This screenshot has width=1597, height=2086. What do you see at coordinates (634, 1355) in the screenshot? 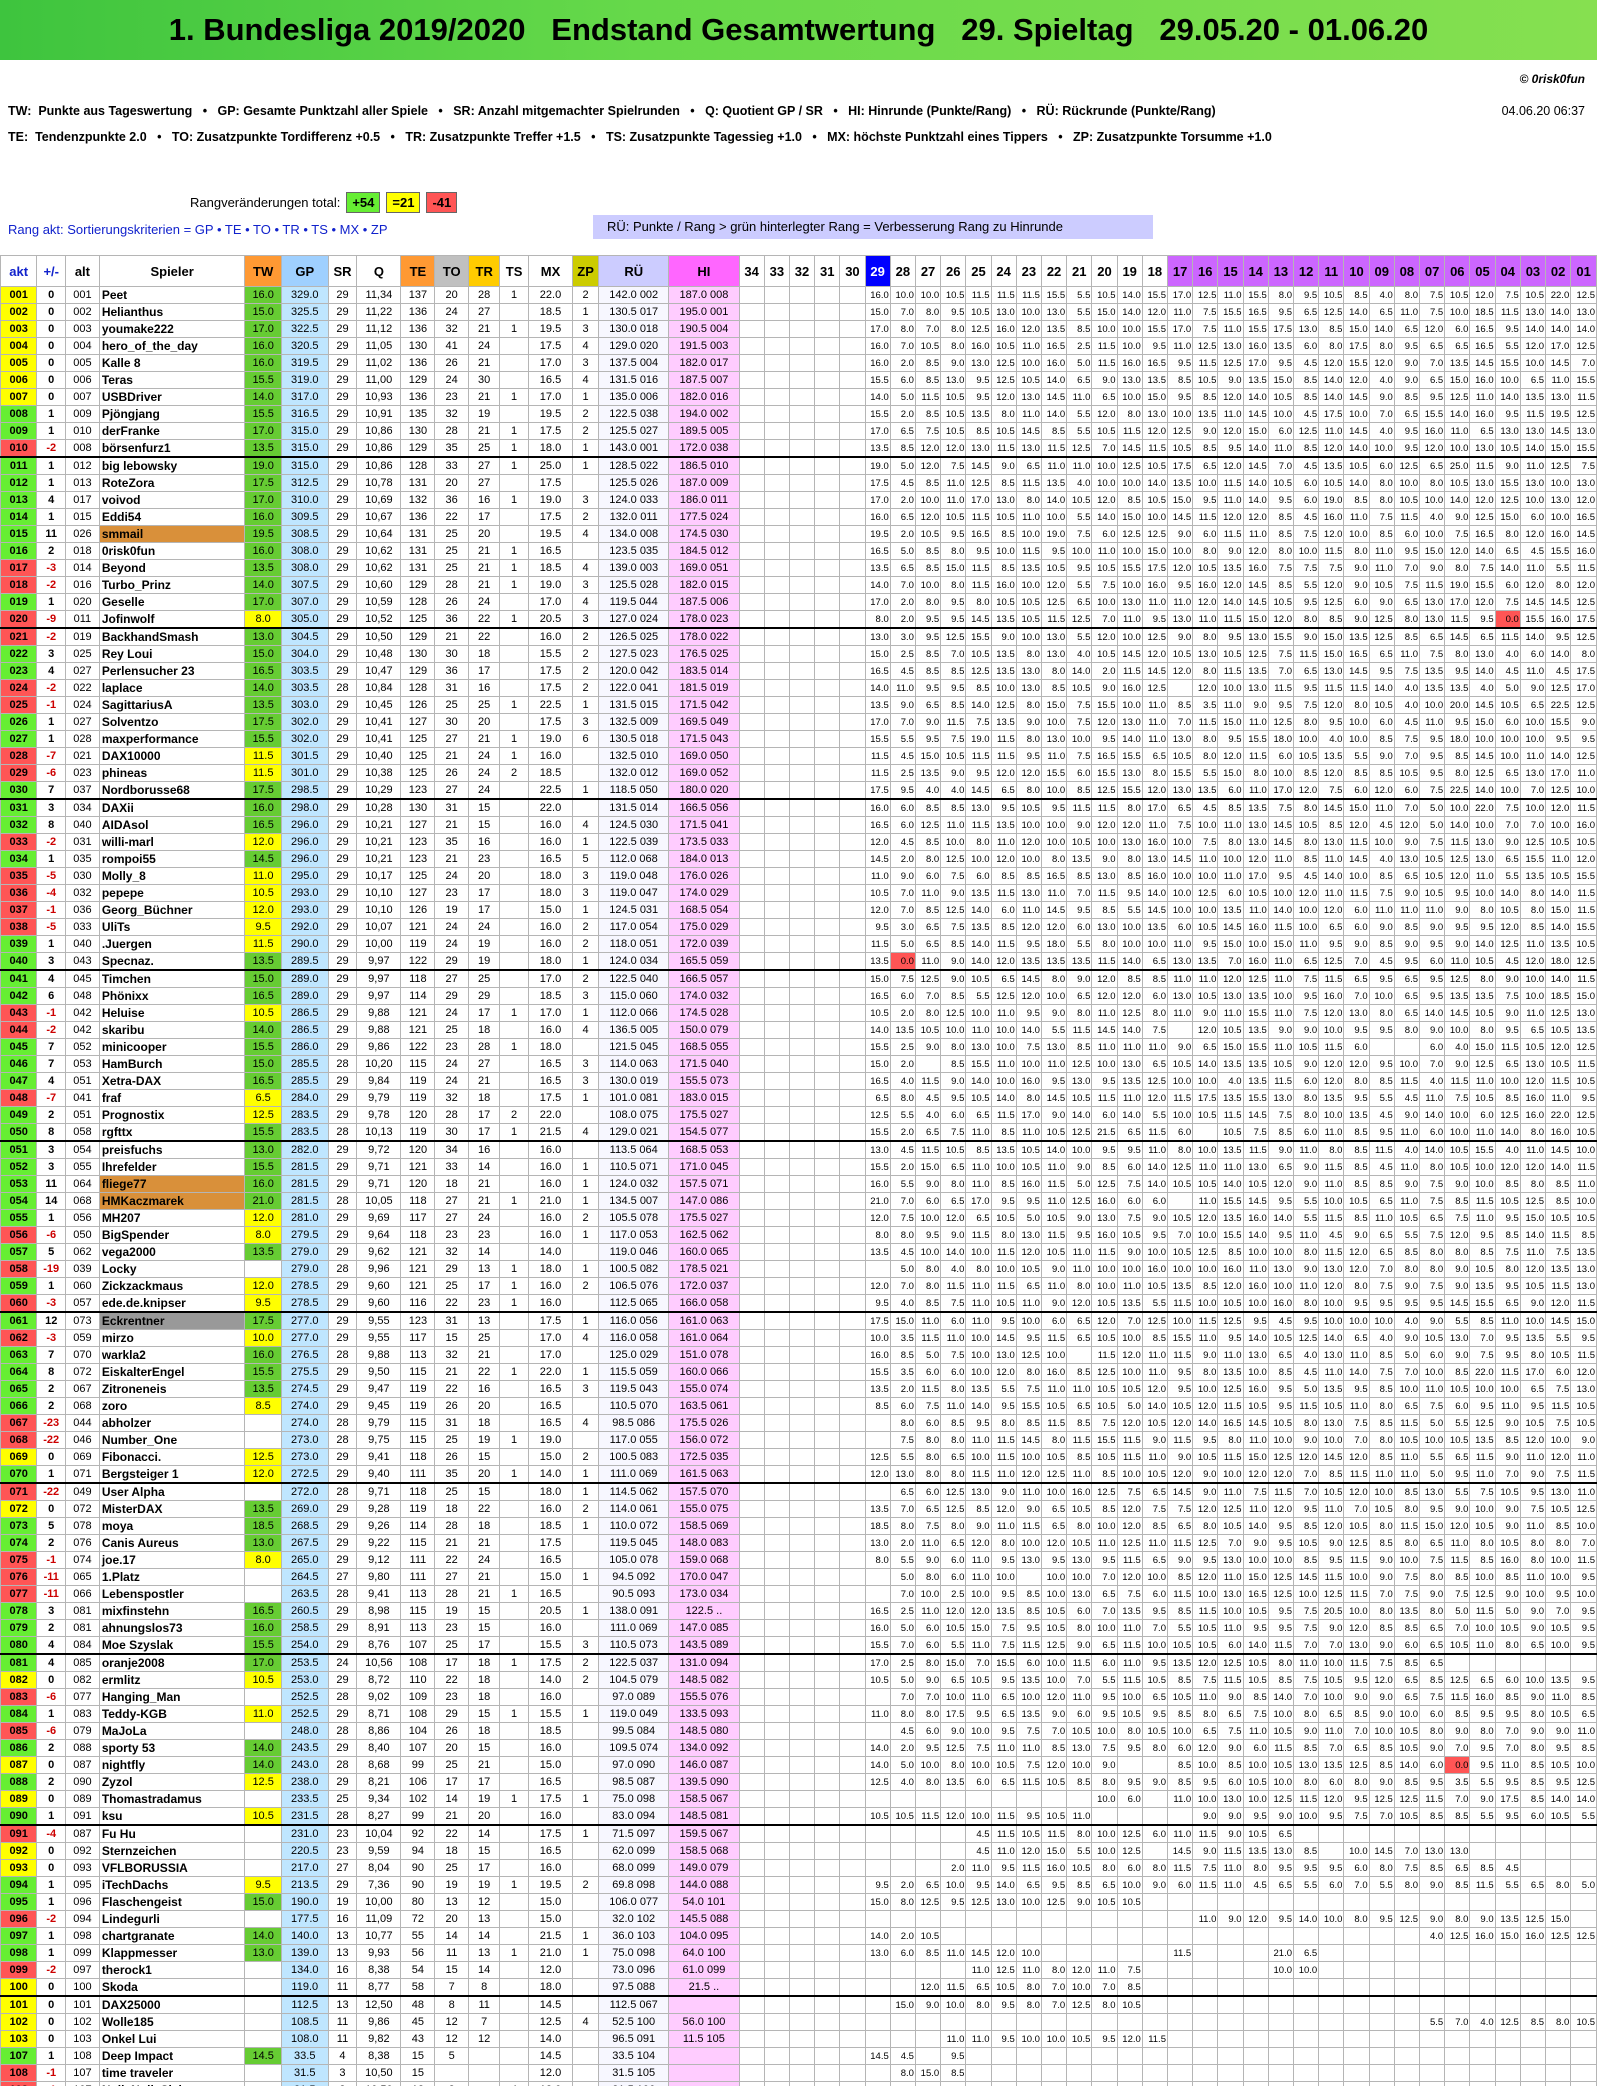
I see `cell-ru: 125.0 029` at bounding box center [634, 1355].